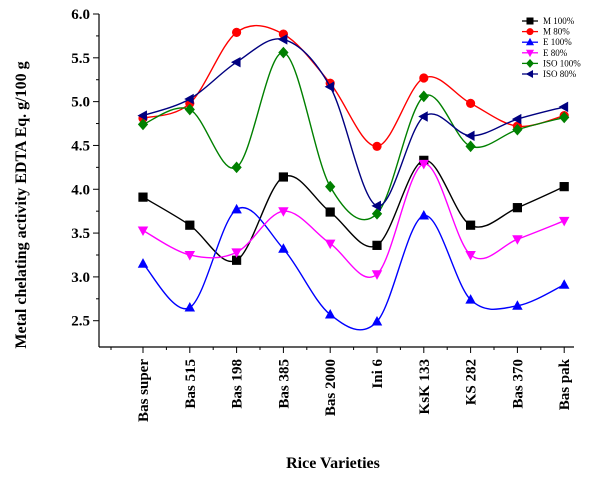 The width and height of the screenshot is (592, 480). What do you see at coordinates (330, 212) in the screenshot?
I see `data-point-m-100-bas-2000` at bounding box center [330, 212].